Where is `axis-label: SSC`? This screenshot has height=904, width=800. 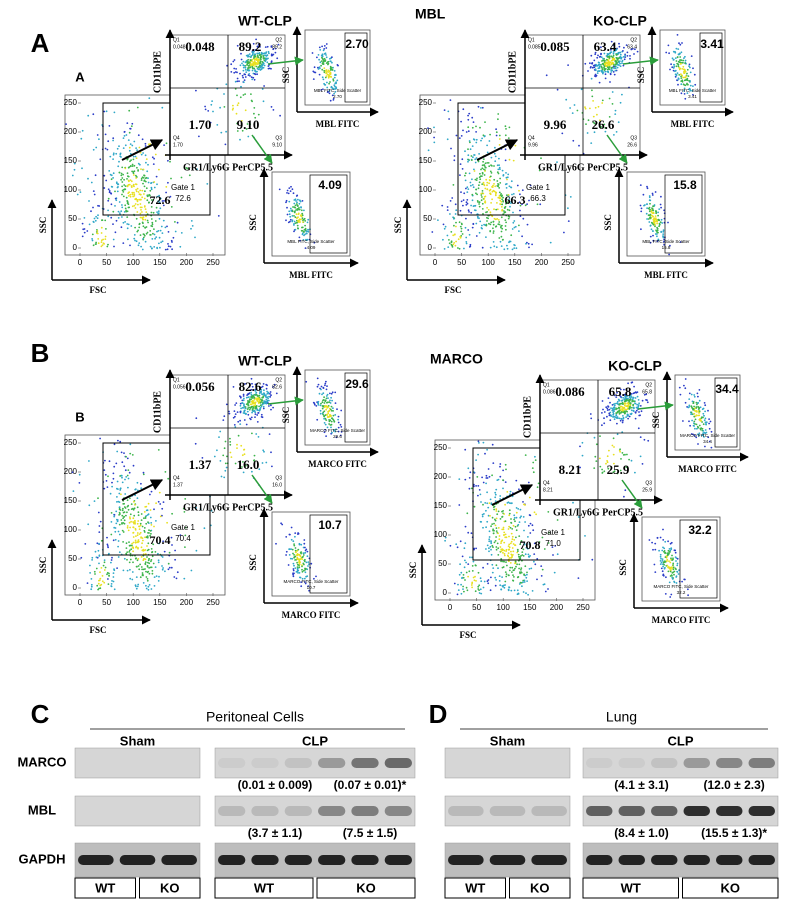
axis-label: SSC is located at coordinates (253, 222).